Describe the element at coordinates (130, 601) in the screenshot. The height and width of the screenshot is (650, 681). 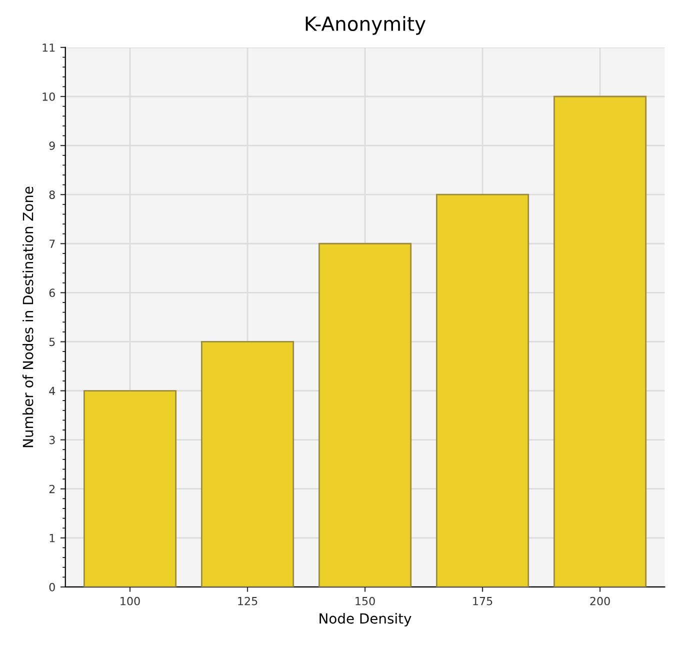
I see `x-tick-label: 100` at that location.